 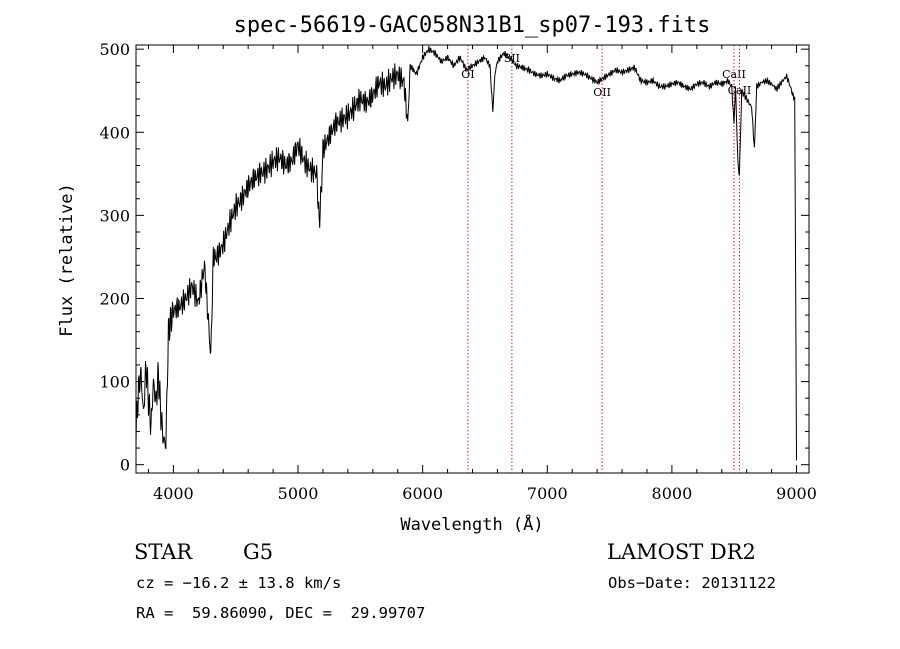 I want to click on x-tick-label: 5000, so click(x=298, y=493).